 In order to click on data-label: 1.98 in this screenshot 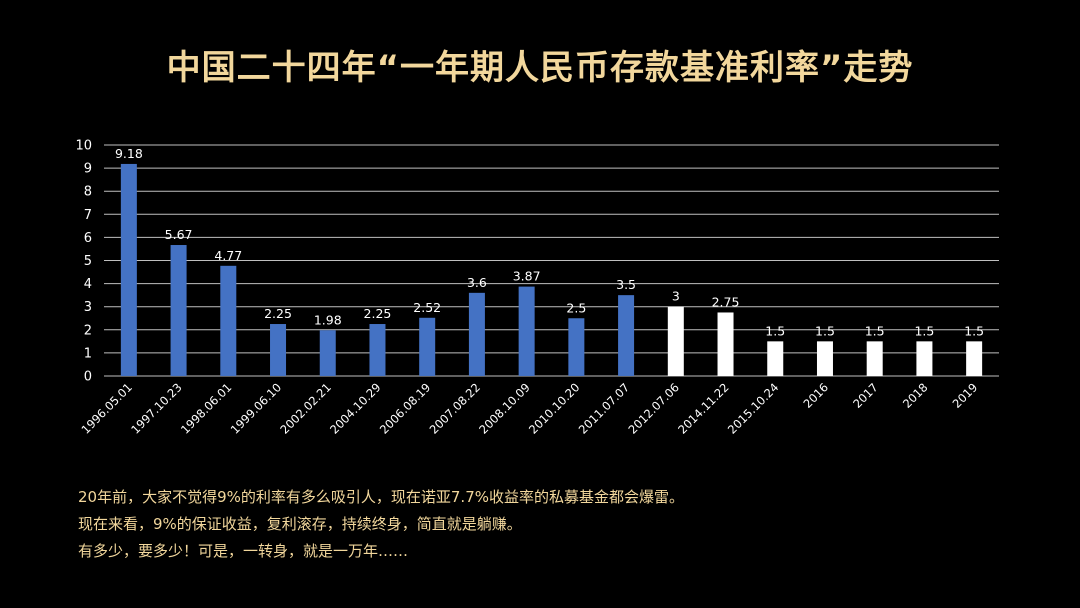, I will do `click(328, 319)`.